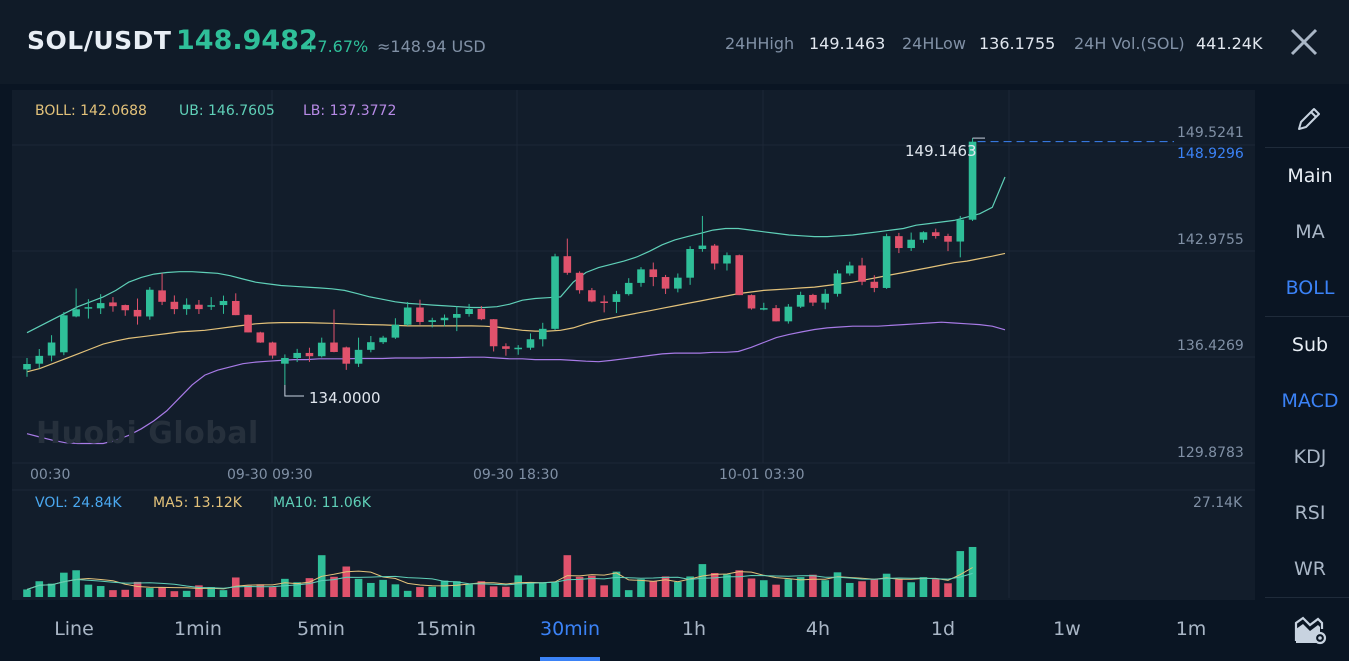  I want to click on vol-ma5: MA5: 13.12K, so click(197, 503).